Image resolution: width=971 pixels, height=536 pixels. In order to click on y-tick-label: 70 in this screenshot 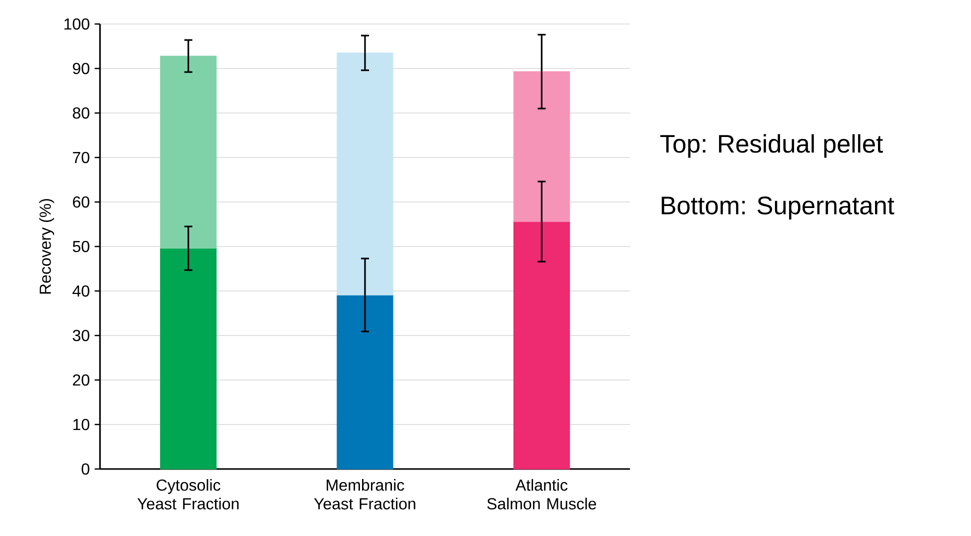, I will do `click(81, 158)`.